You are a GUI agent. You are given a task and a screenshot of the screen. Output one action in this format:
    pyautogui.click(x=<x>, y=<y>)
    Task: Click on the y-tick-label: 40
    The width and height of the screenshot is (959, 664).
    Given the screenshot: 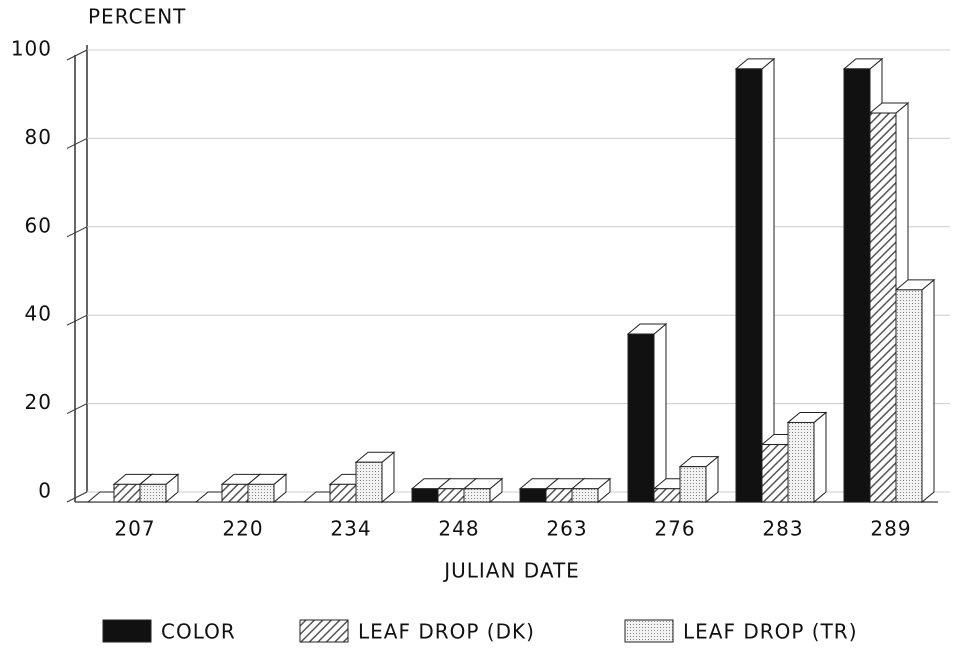 What is the action you would take?
    pyautogui.click(x=38, y=314)
    